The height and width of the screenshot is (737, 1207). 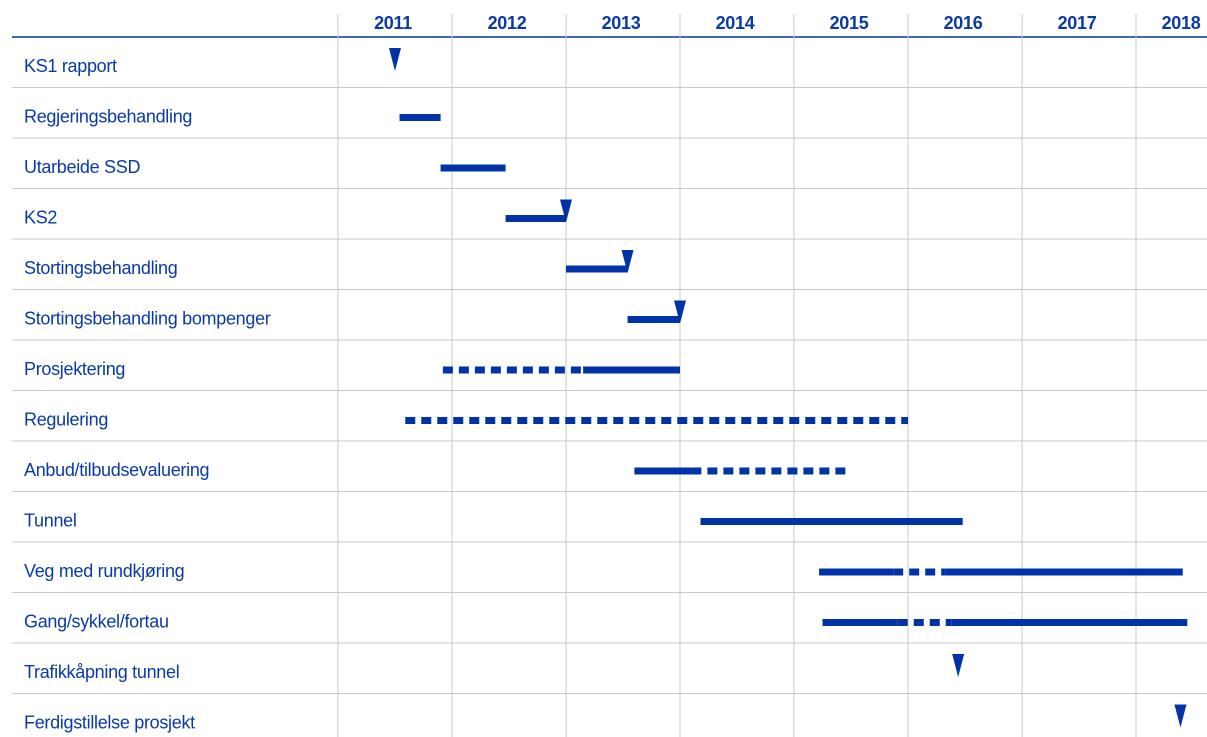 What do you see at coordinates (735, 23) in the screenshot?
I see `year-label: 2014` at bounding box center [735, 23].